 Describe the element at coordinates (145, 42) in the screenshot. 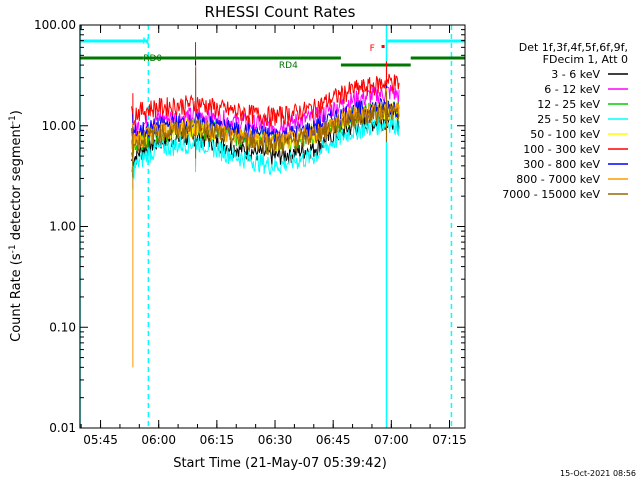

I see `segment-label: N` at that location.